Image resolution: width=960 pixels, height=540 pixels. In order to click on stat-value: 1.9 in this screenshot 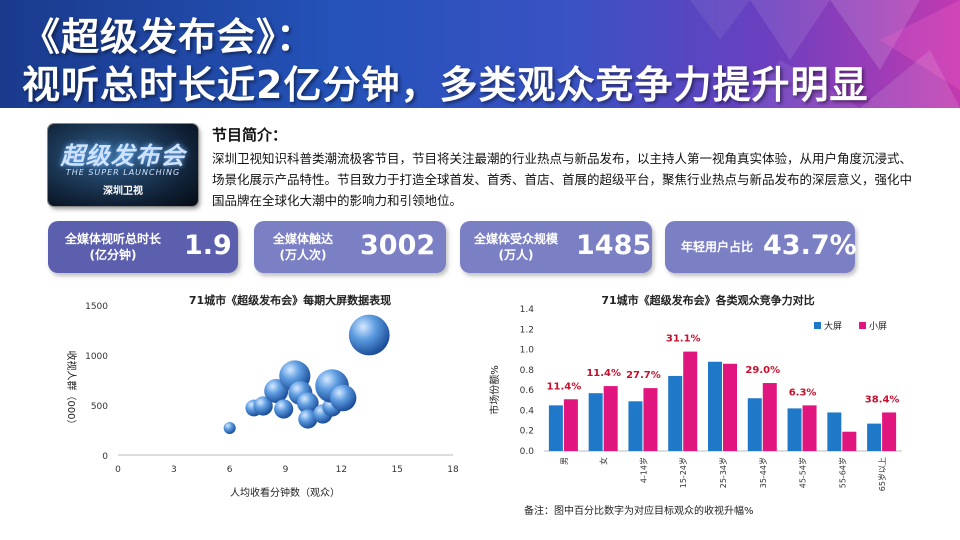, I will do `click(208, 245)`.